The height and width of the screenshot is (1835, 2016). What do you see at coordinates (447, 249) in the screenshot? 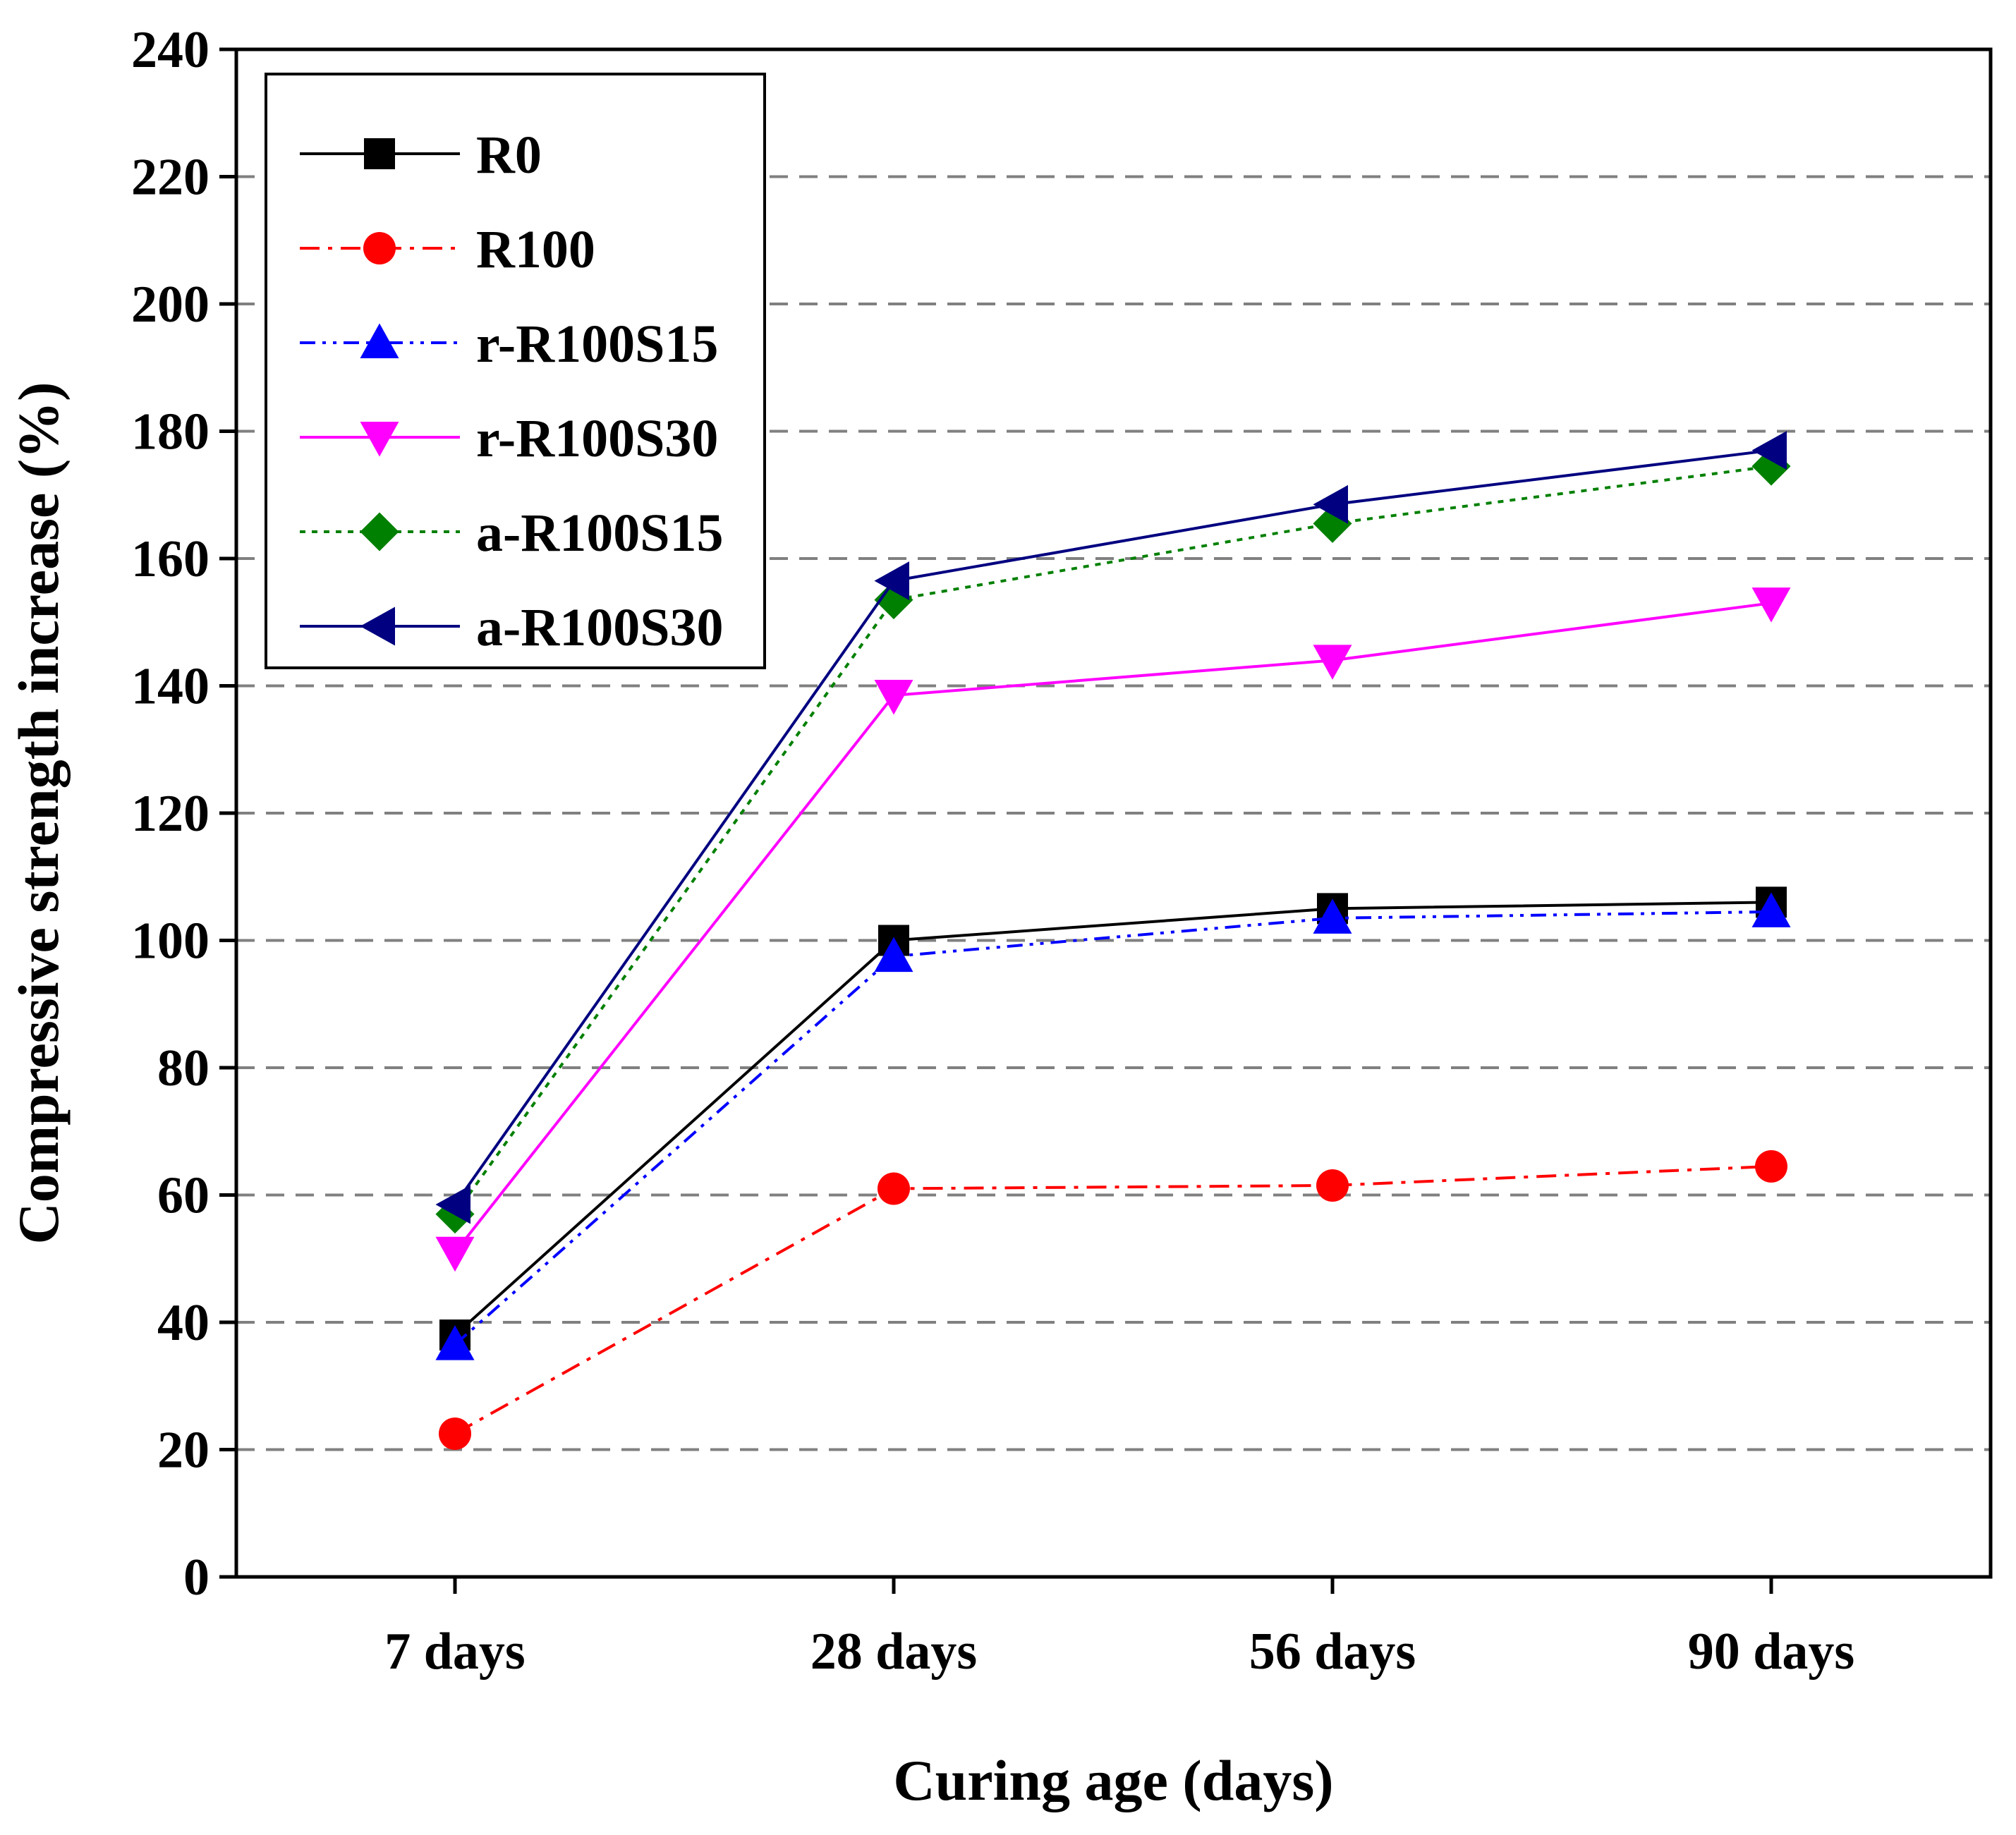
I see `legend-item: R100` at bounding box center [447, 249].